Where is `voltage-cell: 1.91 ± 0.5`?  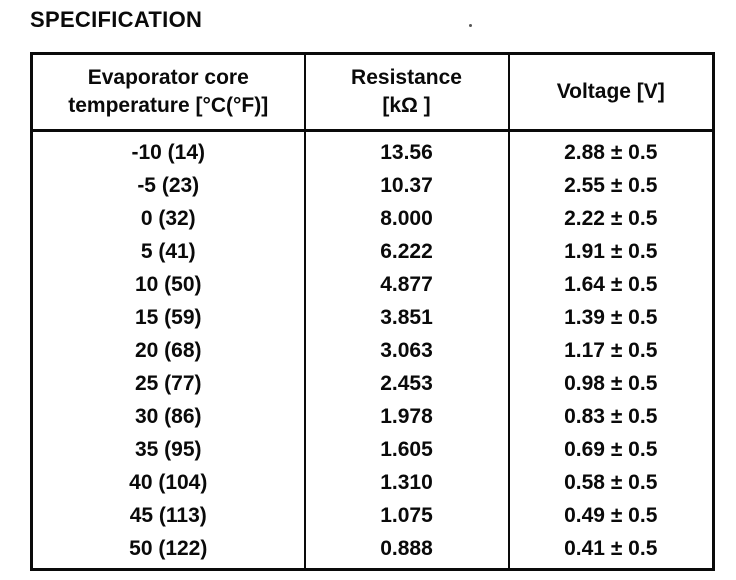 voltage-cell: 1.91 ± 0.5 is located at coordinates (610, 251).